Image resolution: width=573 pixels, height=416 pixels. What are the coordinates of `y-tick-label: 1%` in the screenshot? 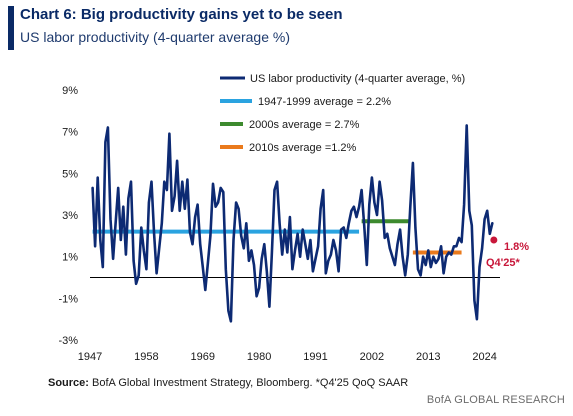 It's located at (70, 258).